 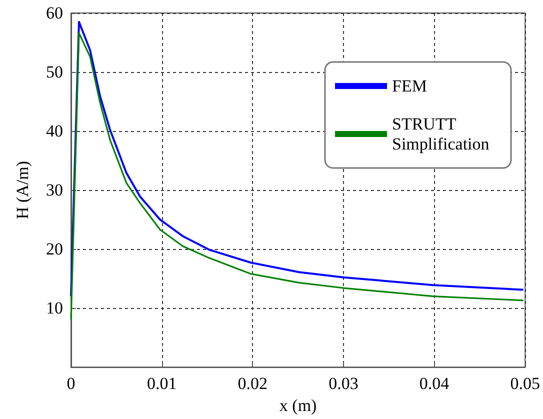 What do you see at coordinates (22, 190) in the screenshot?
I see `y-axis-title: H (A/m)` at bounding box center [22, 190].